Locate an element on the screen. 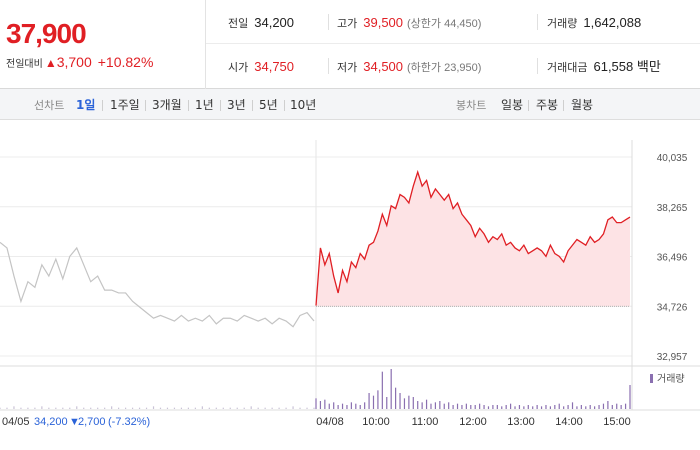 Image resolution: width=700 pixels, height=450 pixels. change-summary: 전일대비 ▲3,700 +10.82% is located at coordinates (79, 62).